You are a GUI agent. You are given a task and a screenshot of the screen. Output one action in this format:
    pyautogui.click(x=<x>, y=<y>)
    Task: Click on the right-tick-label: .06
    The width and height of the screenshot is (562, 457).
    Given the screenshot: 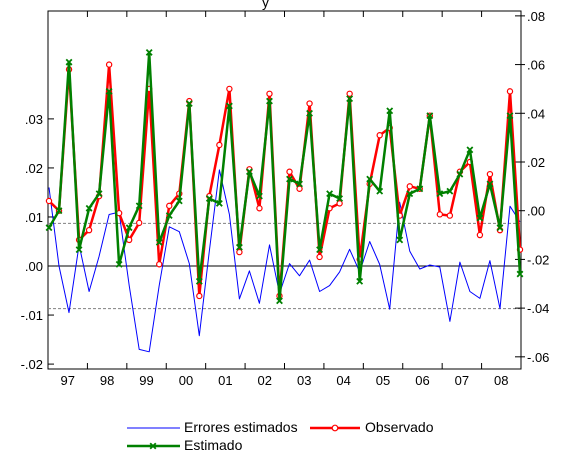 What is the action you would take?
    pyautogui.click(x=536, y=65)
    